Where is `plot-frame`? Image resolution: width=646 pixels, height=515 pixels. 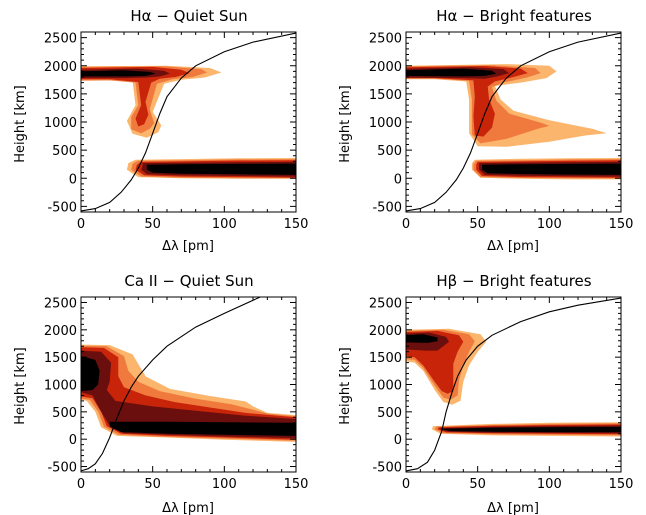 plot-frame is located at coordinates (188, 122).